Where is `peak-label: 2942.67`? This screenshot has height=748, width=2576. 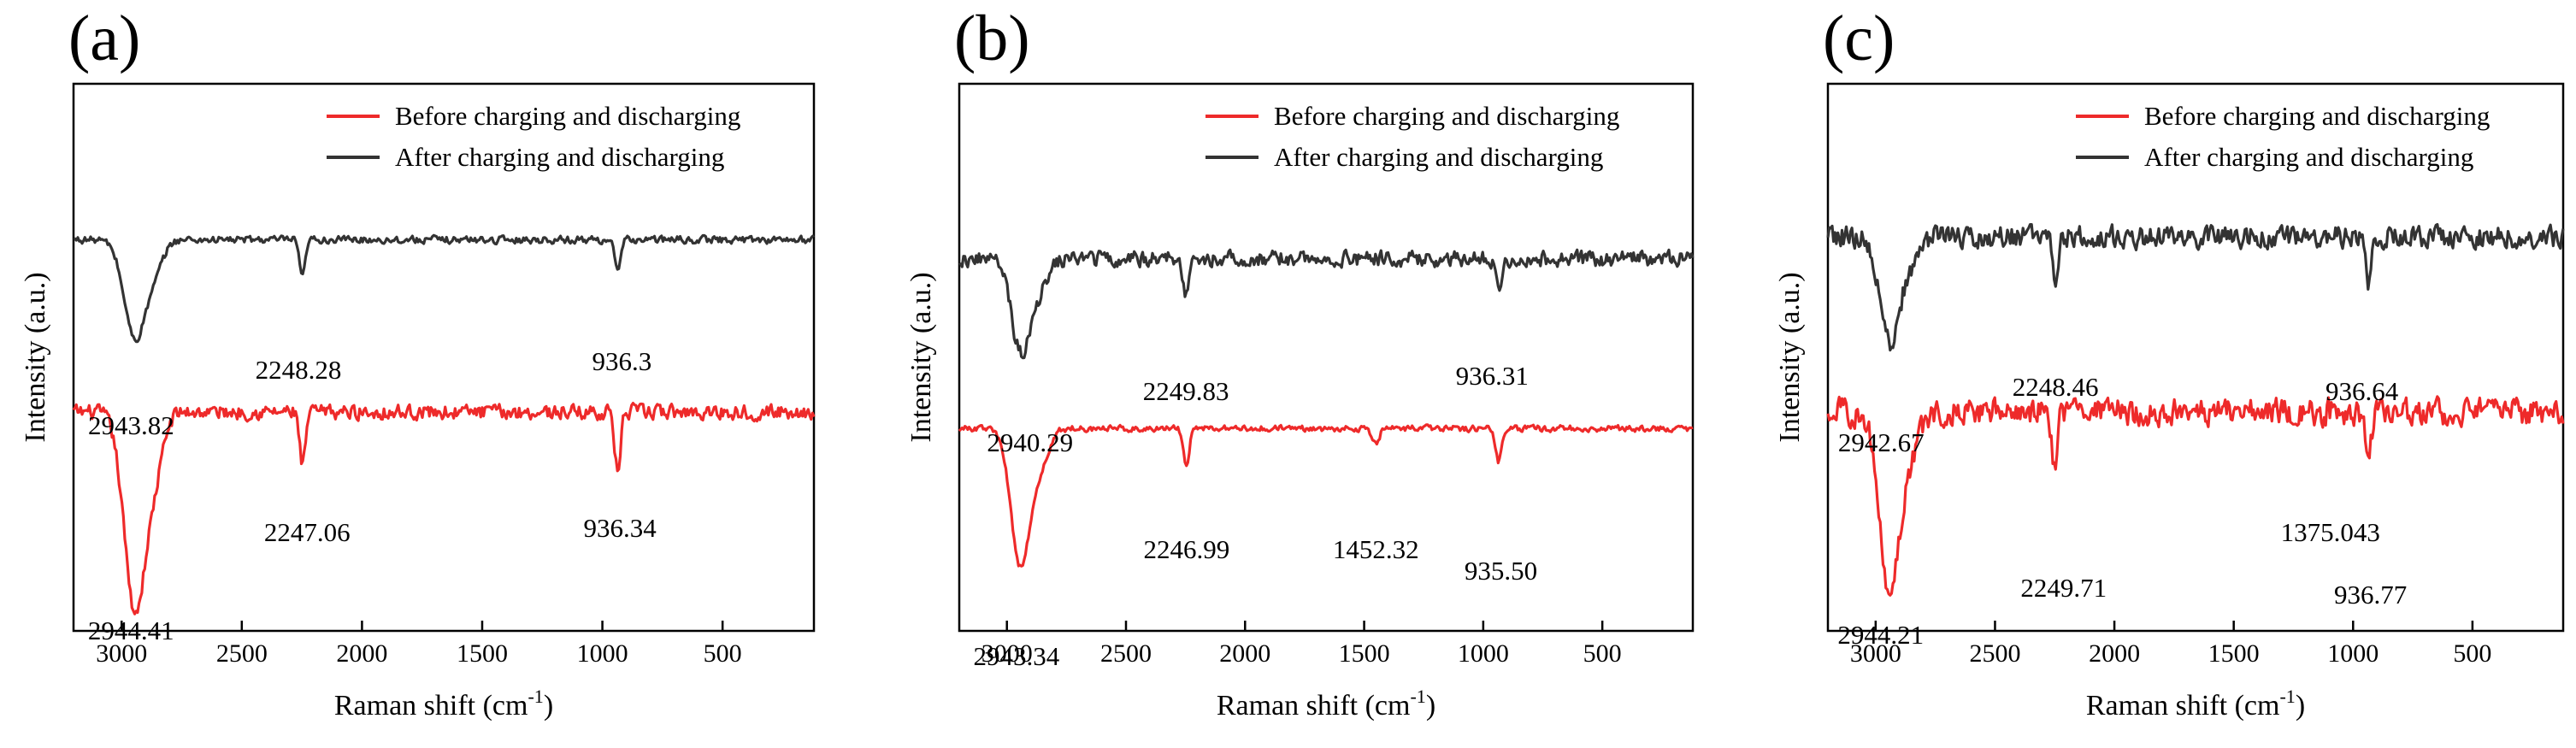 peak-label: 2942.67 is located at coordinates (1881, 442).